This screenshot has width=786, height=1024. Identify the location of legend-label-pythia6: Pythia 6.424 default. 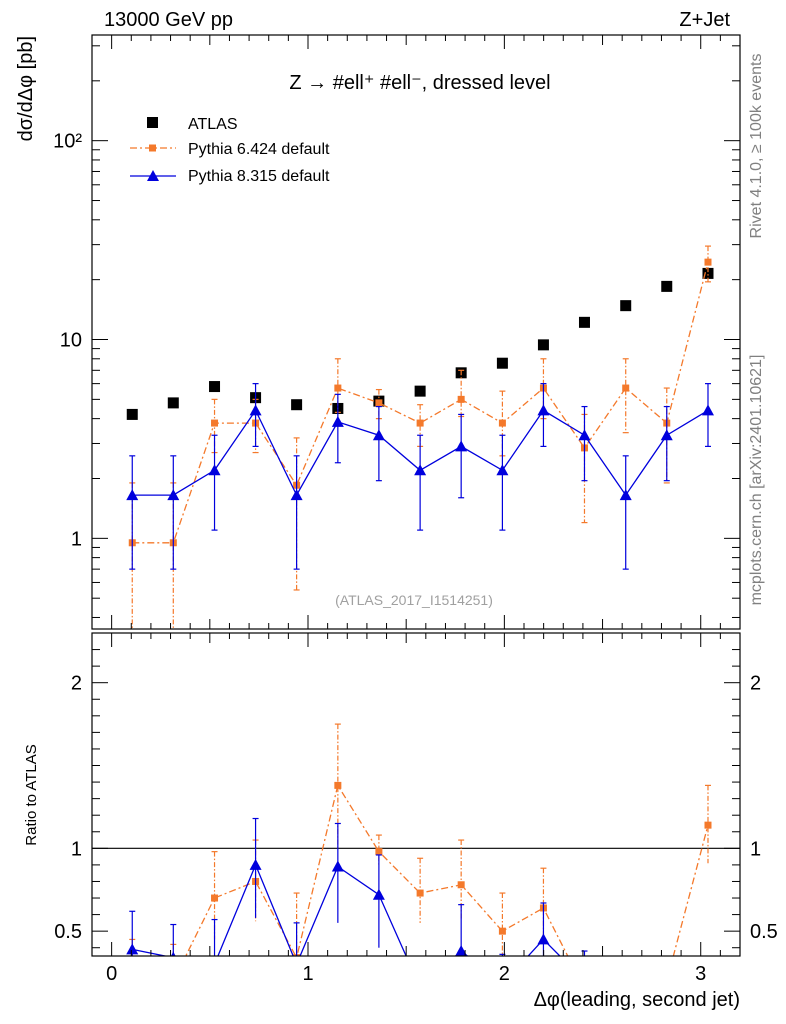
(259, 149).